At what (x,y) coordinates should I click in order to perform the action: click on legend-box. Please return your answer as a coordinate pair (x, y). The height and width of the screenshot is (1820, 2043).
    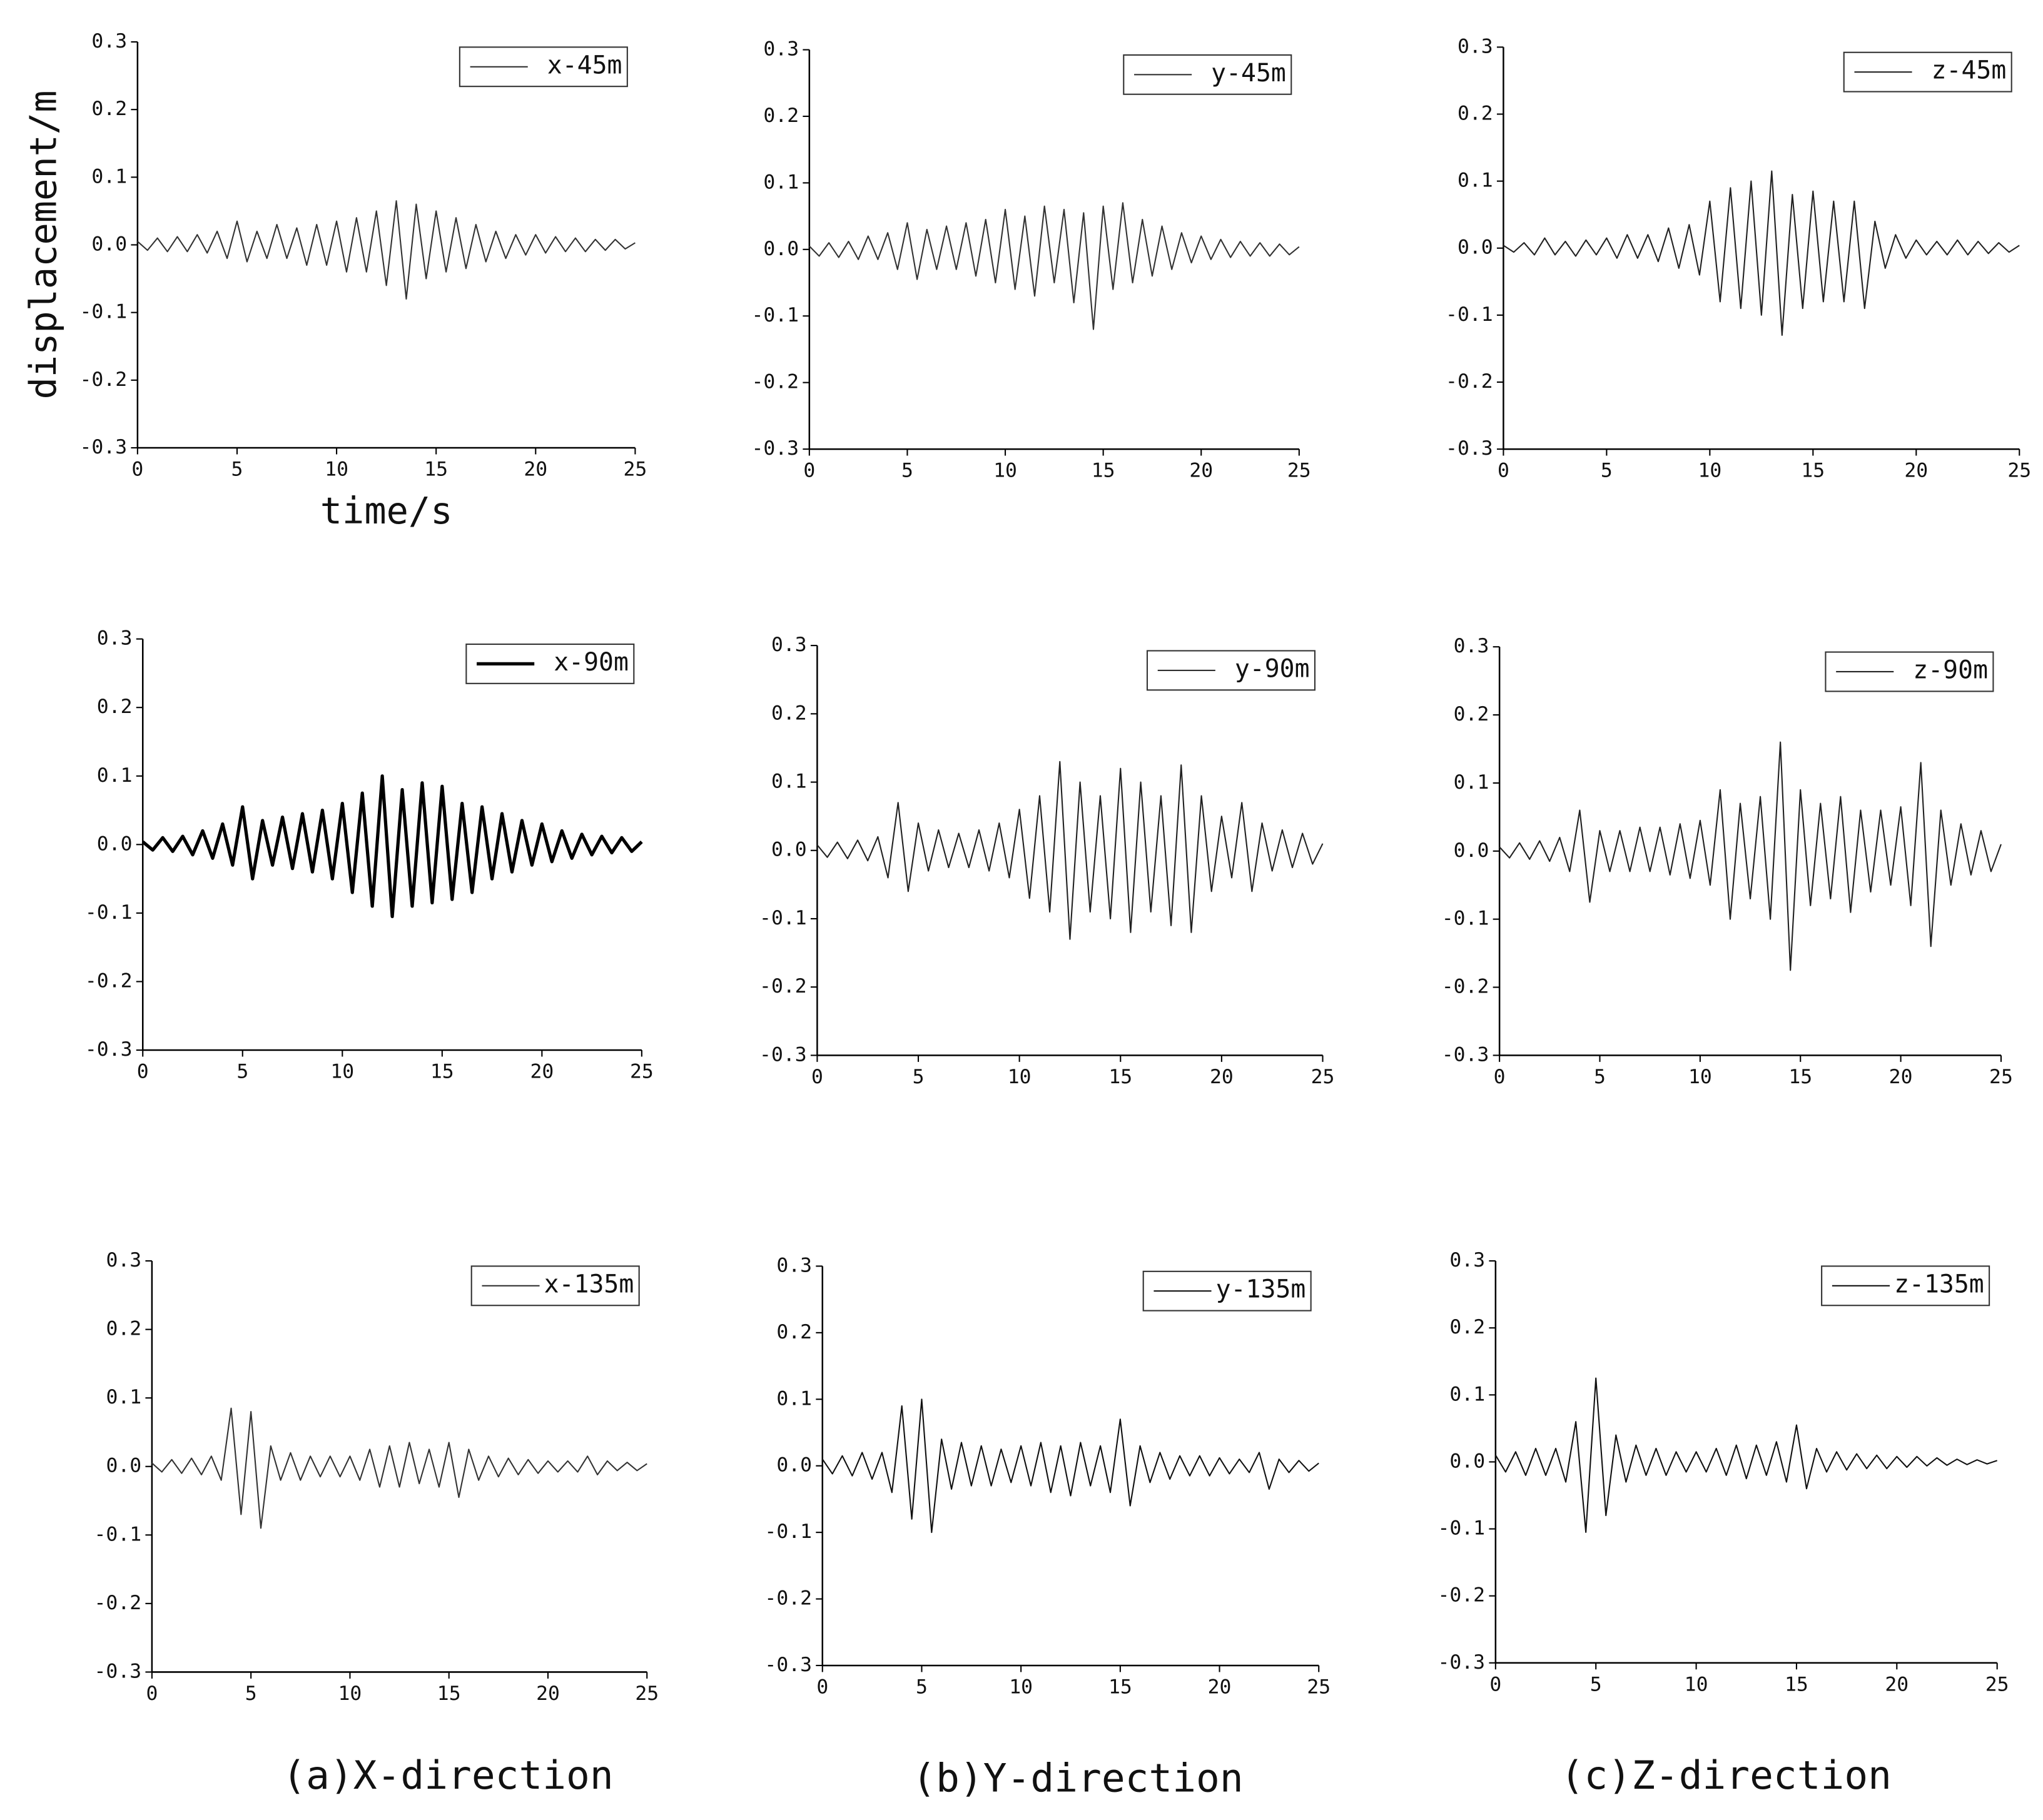
    Looking at the image, I should click on (1208, 74).